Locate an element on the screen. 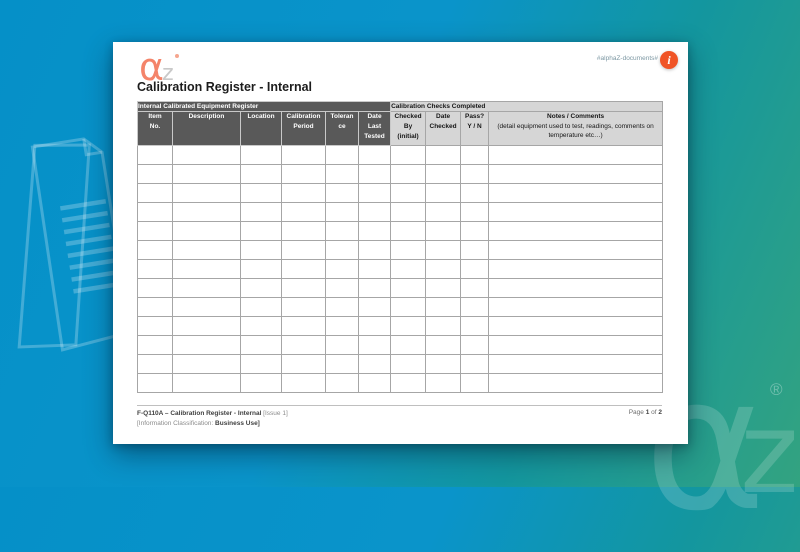 The image size is (800, 552). info-icon: i is located at coordinates (669, 60).